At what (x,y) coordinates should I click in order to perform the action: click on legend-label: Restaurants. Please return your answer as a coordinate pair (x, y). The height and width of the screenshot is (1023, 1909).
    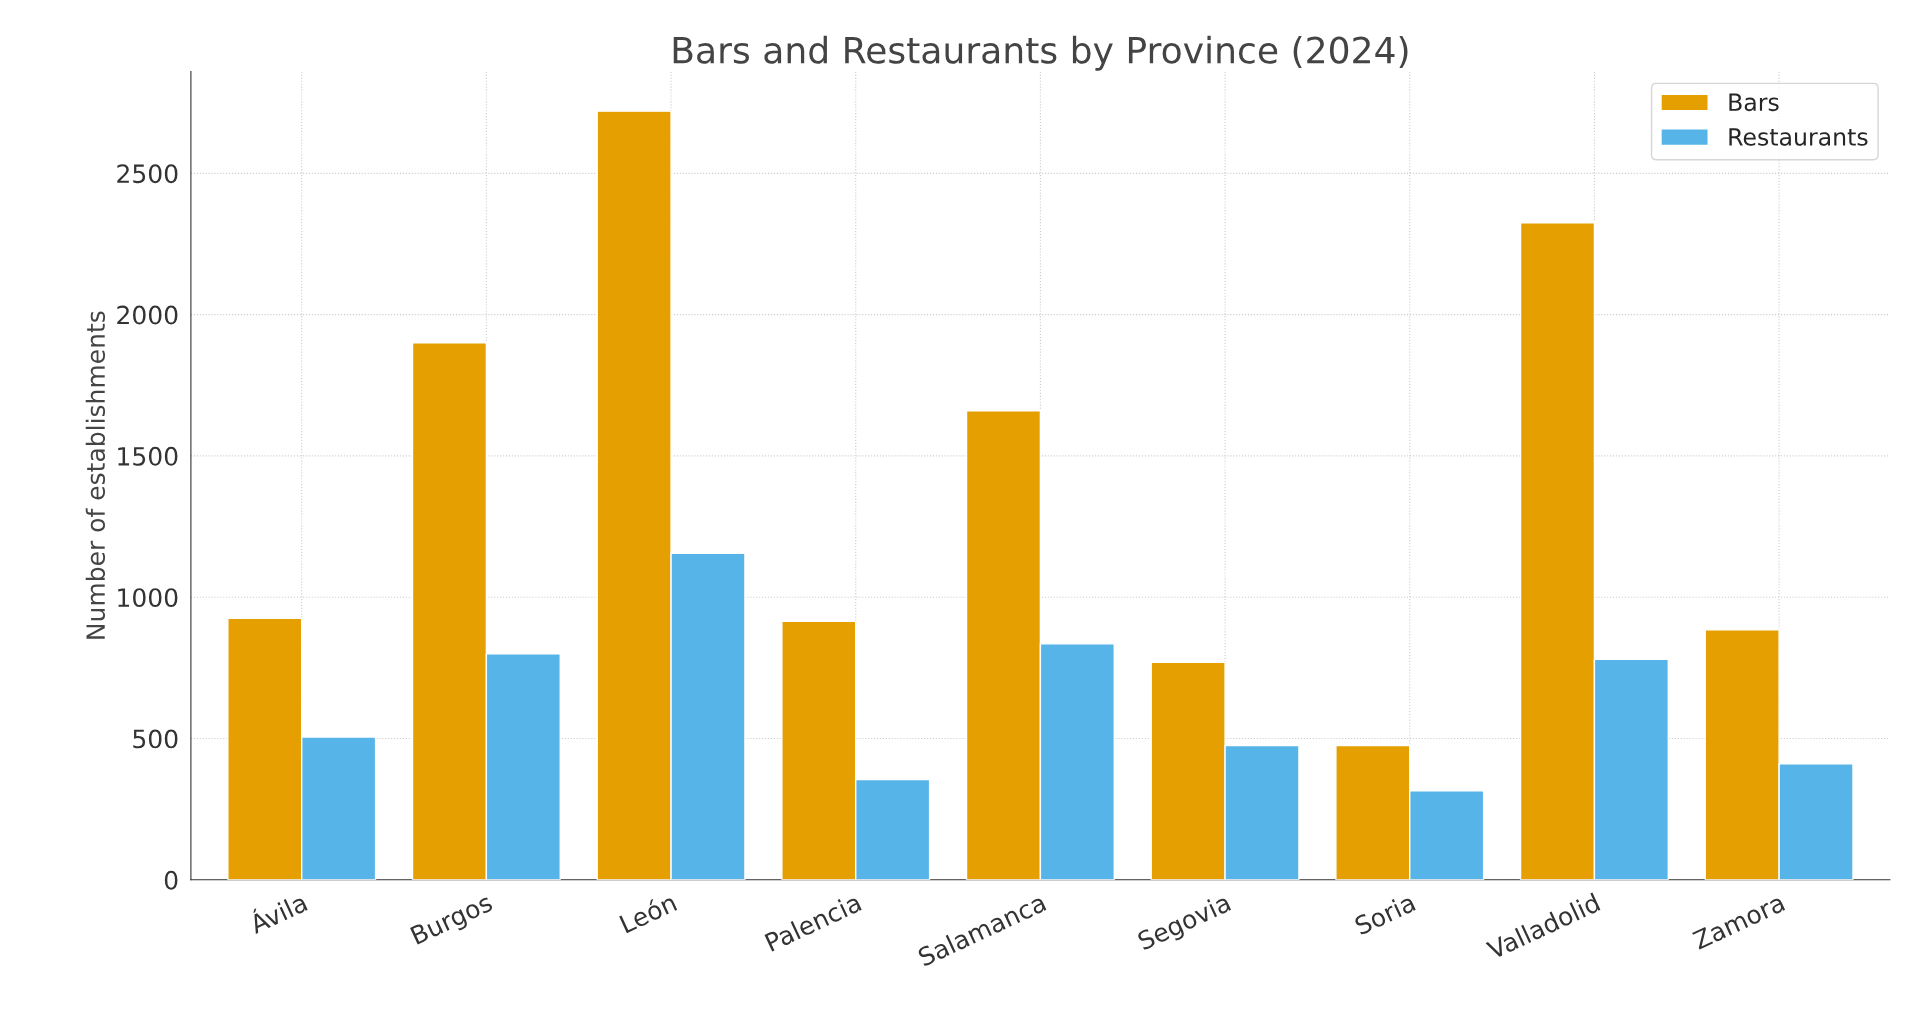
    Looking at the image, I should click on (1798, 137).